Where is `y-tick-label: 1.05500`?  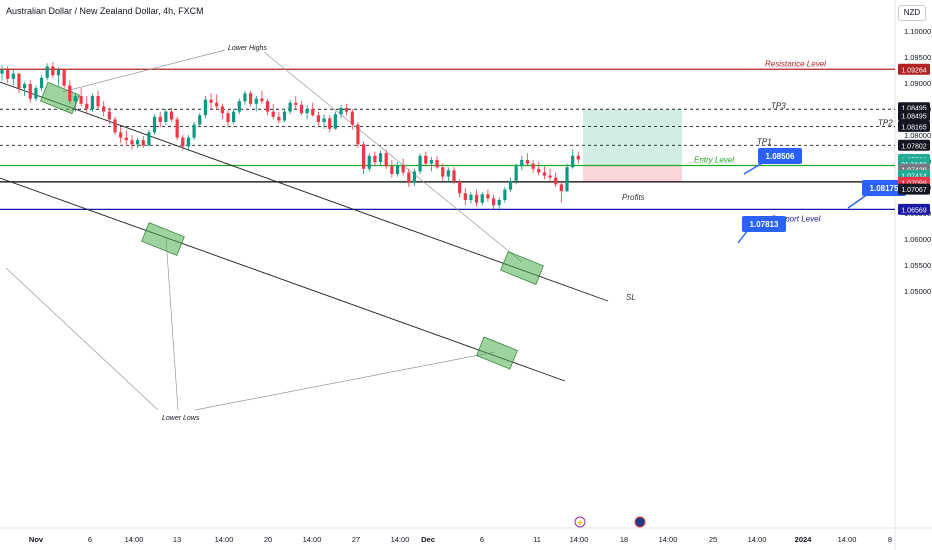
y-tick-label: 1.05500 is located at coordinates (917, 265).